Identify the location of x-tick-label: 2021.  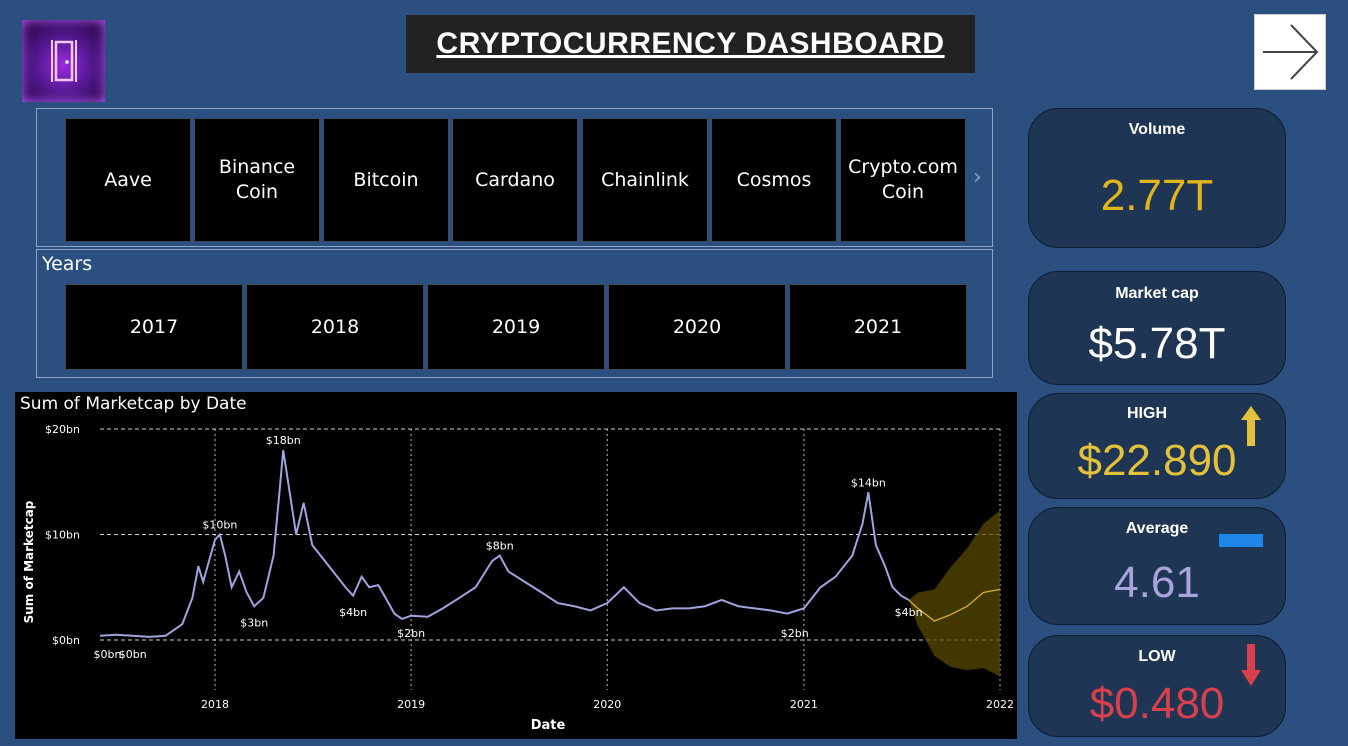
(804, 704).